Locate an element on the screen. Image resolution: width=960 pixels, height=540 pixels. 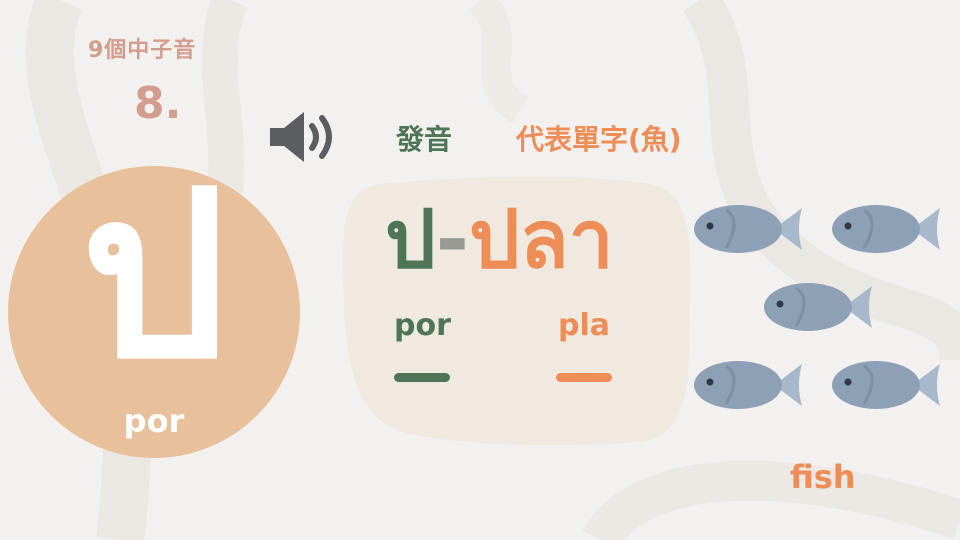
word-underline is located at coordinates (584, 377).